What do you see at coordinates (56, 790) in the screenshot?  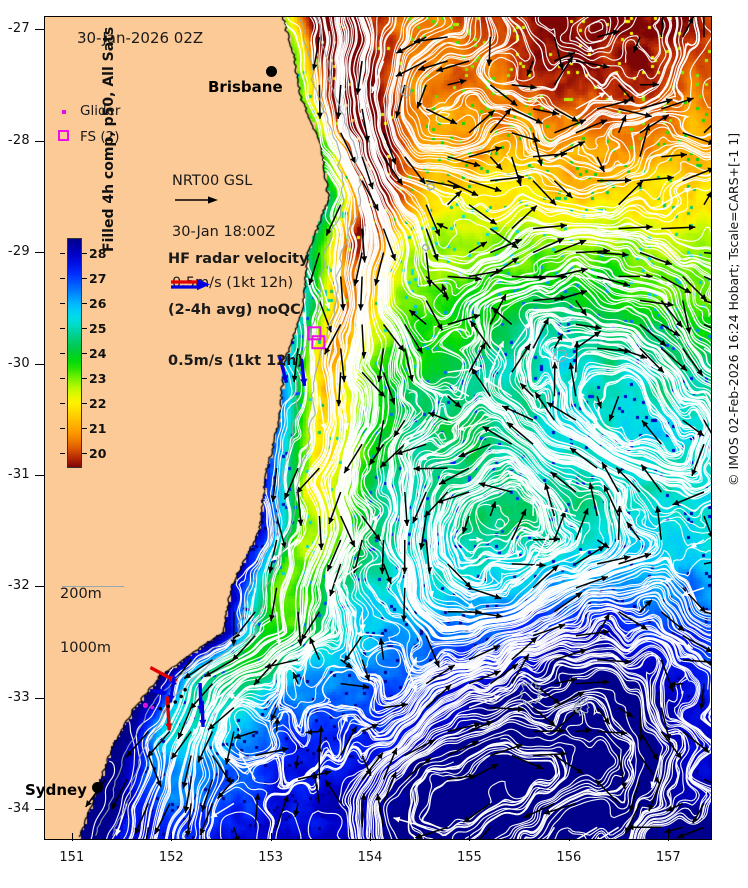 I see `sydney-city-label: Sydney` at bounding box center [56, 790].